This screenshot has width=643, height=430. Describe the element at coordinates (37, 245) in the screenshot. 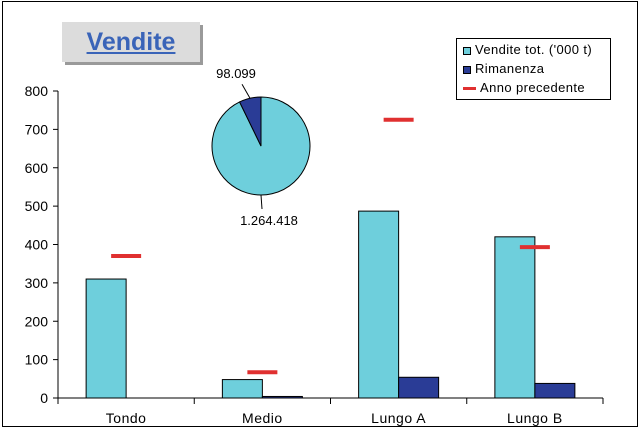

I see `y-tick-label: 400` at that location.